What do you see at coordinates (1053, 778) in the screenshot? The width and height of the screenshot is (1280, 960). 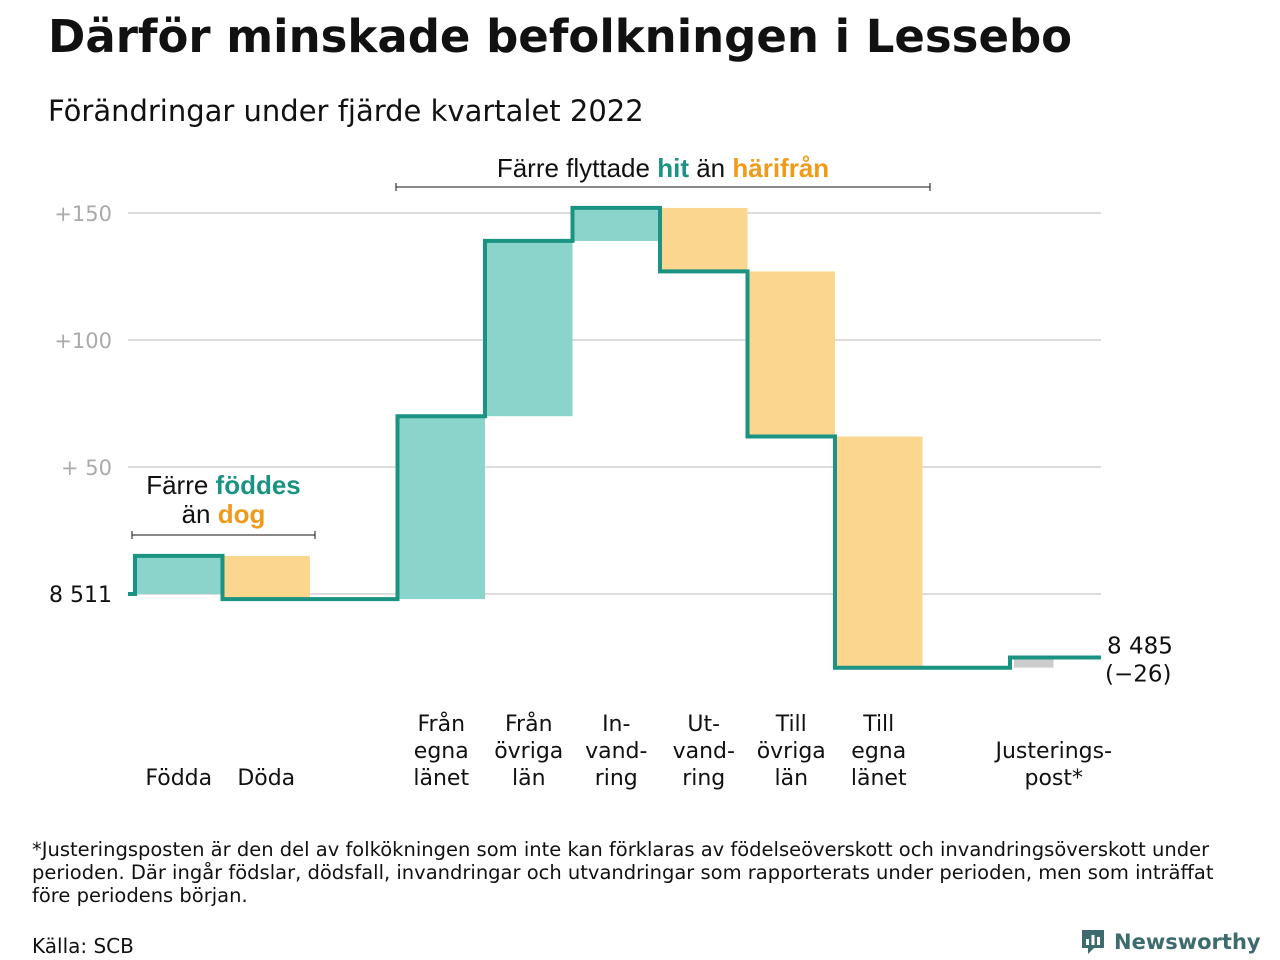 I see `category-label: post*` at bounding box center [1053, 778].